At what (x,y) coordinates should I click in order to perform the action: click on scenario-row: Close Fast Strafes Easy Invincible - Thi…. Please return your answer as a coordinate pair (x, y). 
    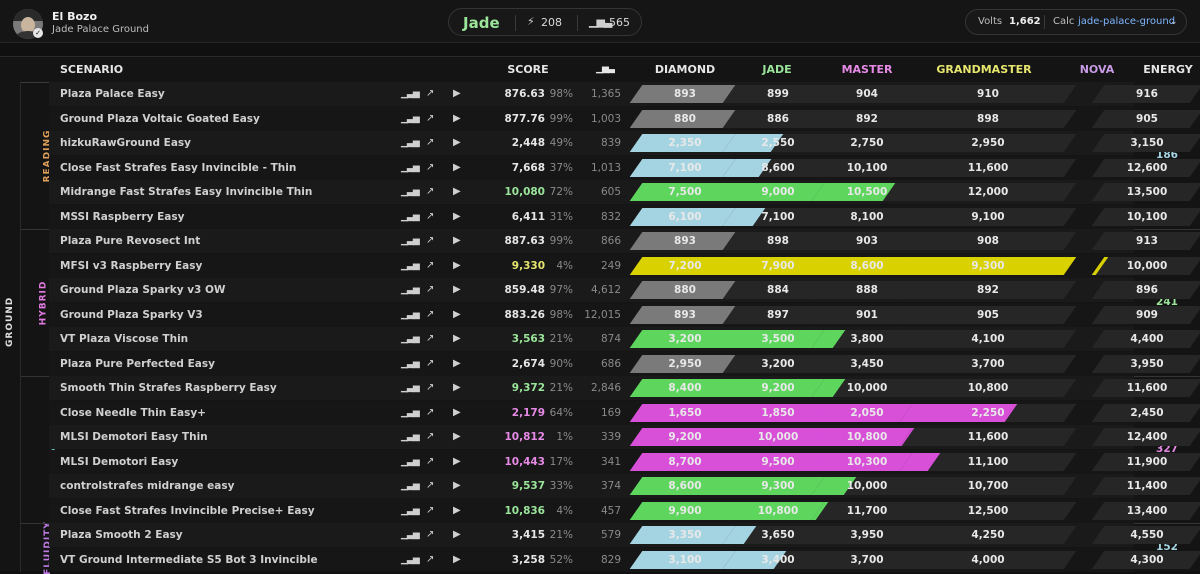
    Looking at the image, I should click on (624, 167).